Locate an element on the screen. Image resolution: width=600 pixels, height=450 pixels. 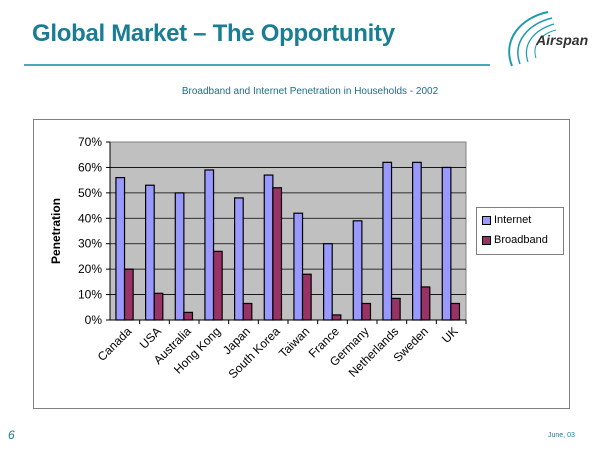
y-tick-label: 20% is located at coordinates (90, 269).